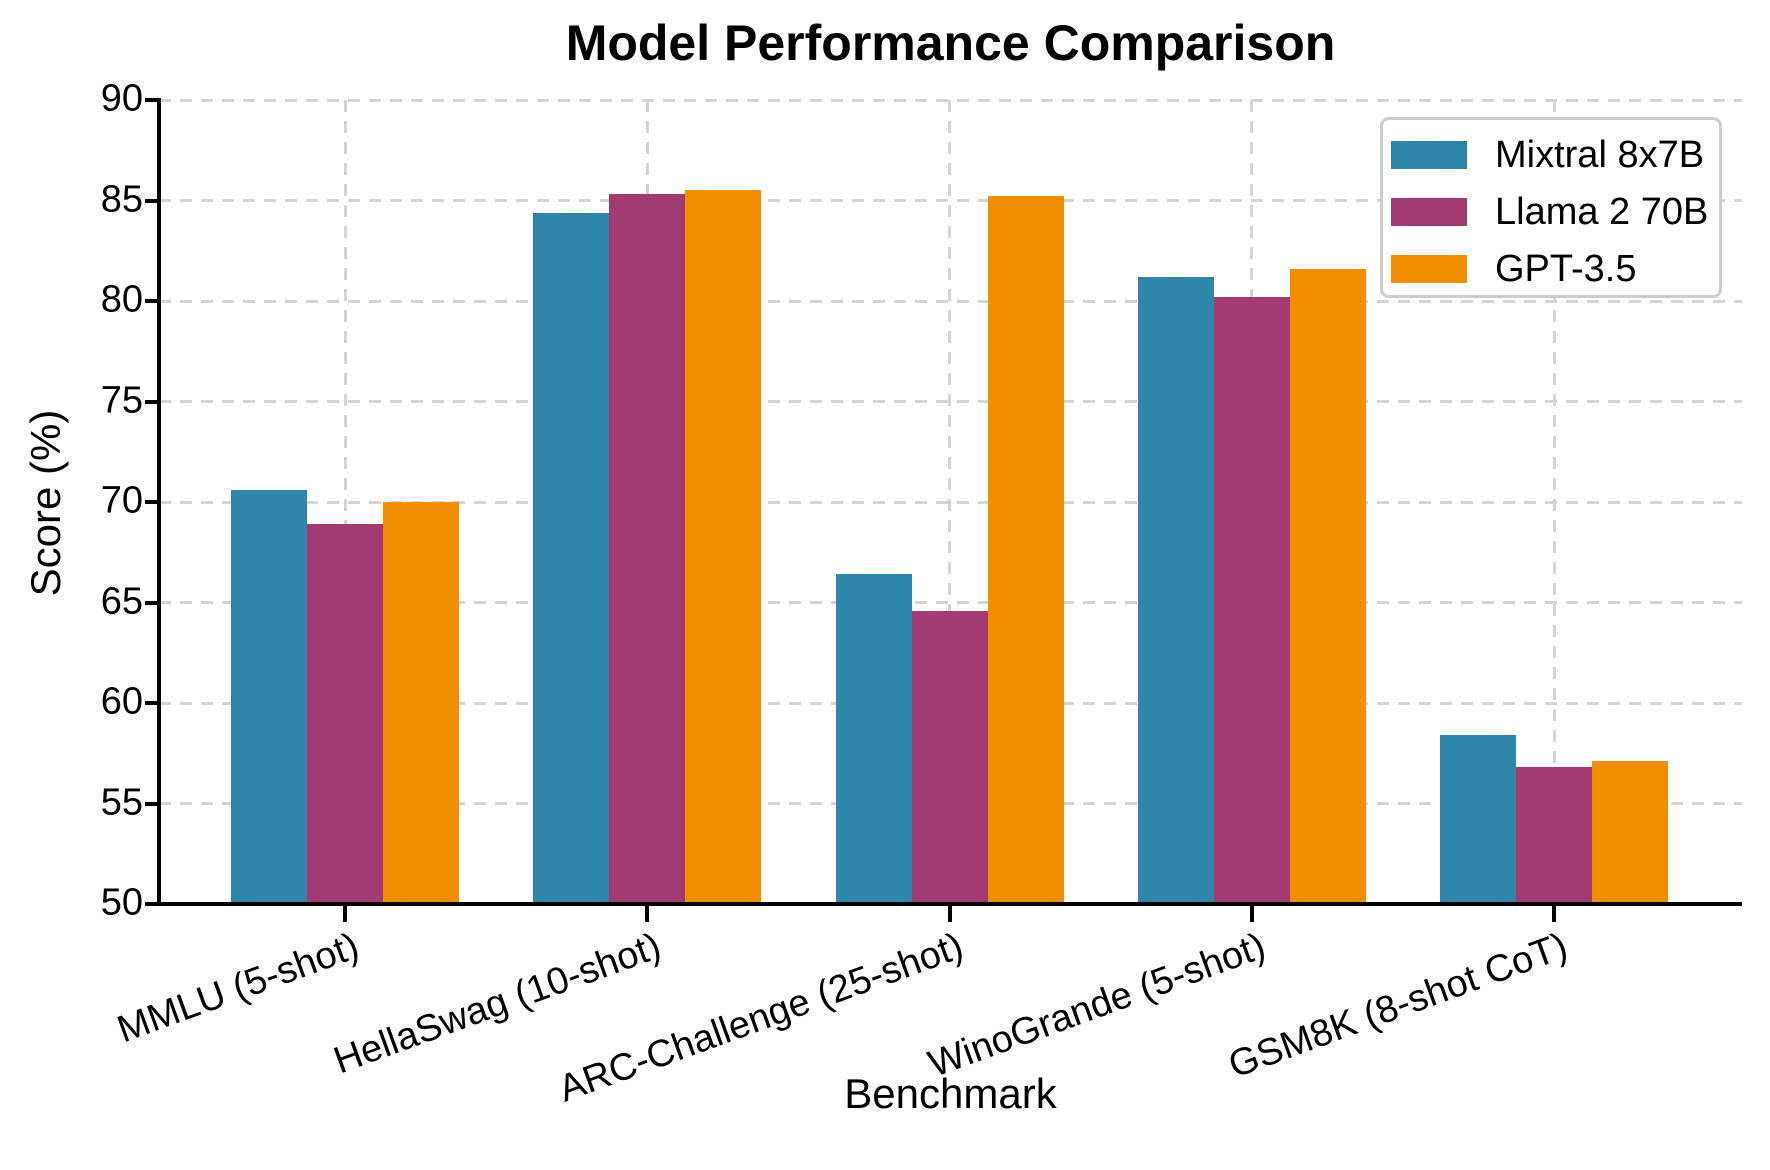  I want to click on x-tick-label-3: WinoGrande (5-shot), so click(1096, 1005).